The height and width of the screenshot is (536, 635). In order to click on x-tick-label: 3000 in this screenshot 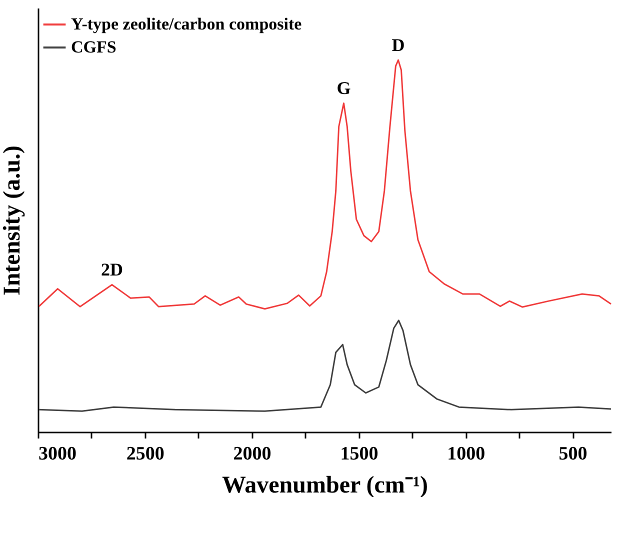, I will do `click(57, 454)`.